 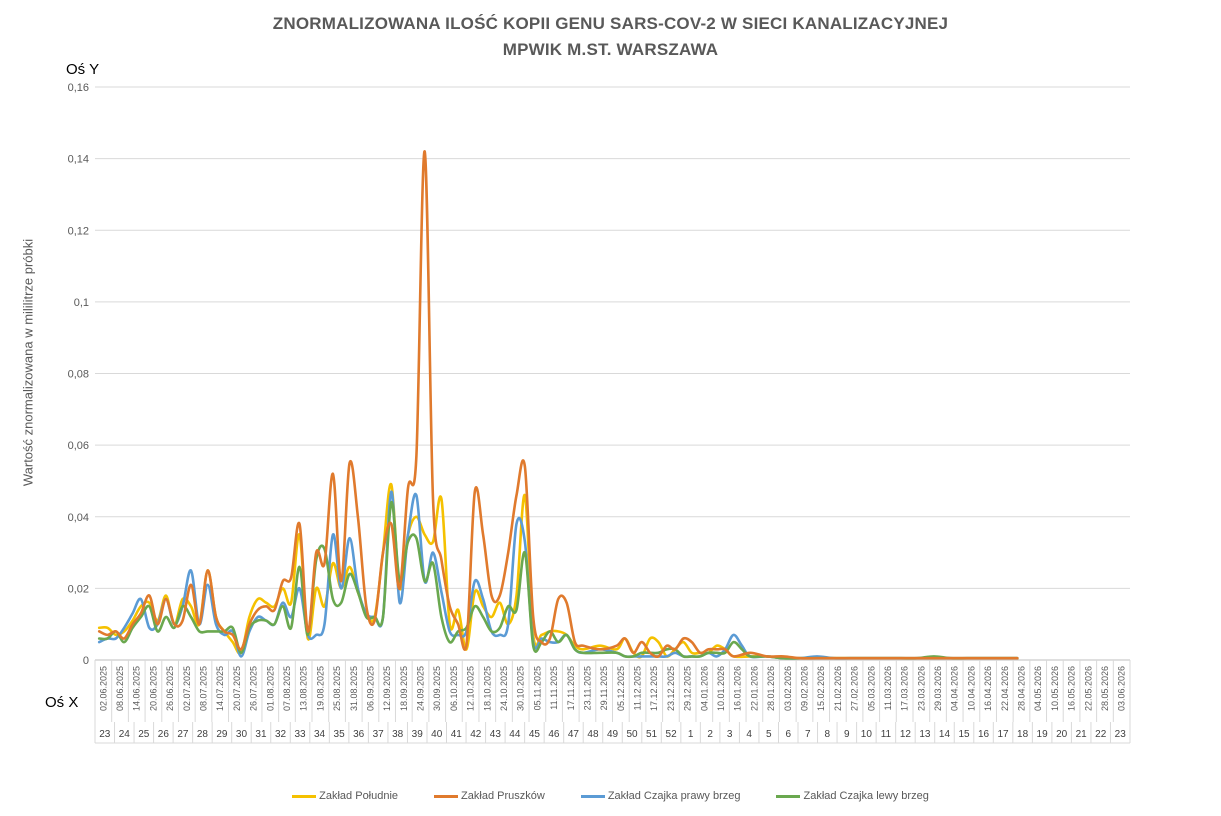 I want to click on x-week-label: 11, so click(x=886, y=734).